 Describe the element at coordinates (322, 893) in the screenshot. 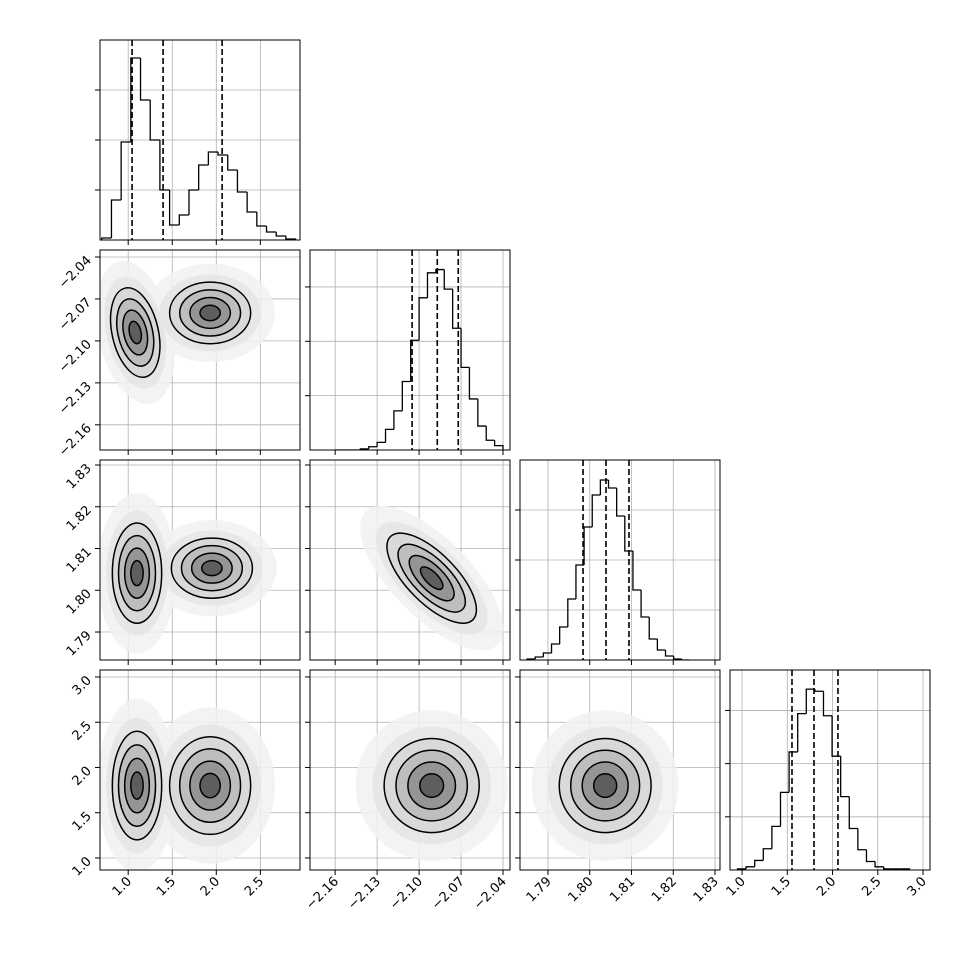

I see `x-tick-label: −2.16` at that location.